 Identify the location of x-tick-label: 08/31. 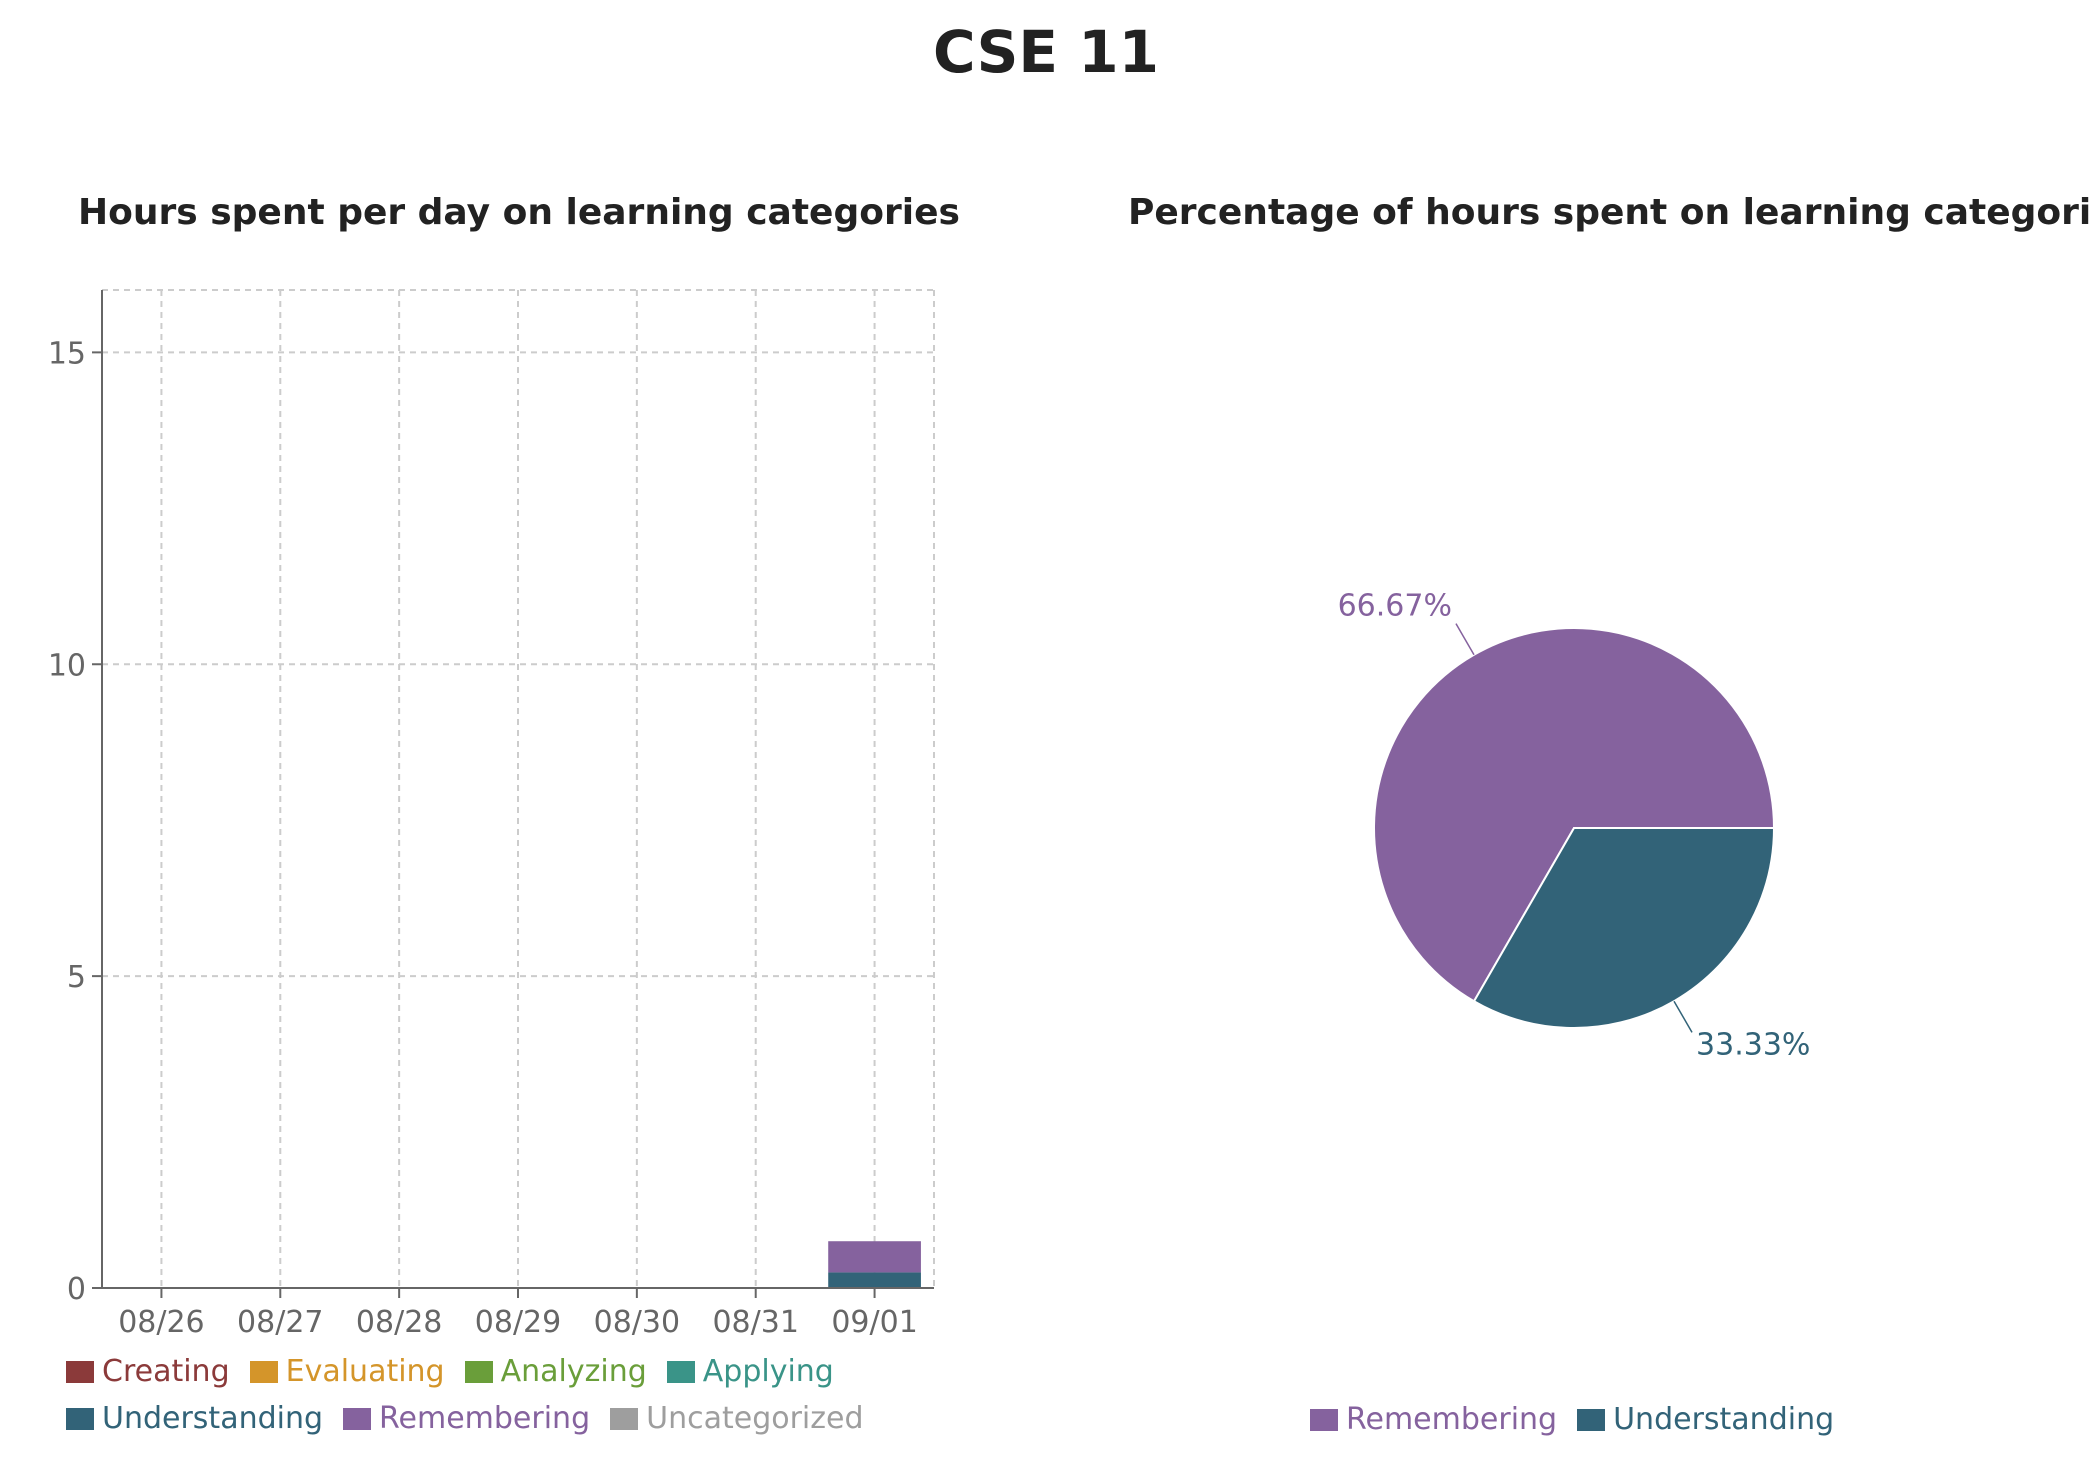
(755, 1322).